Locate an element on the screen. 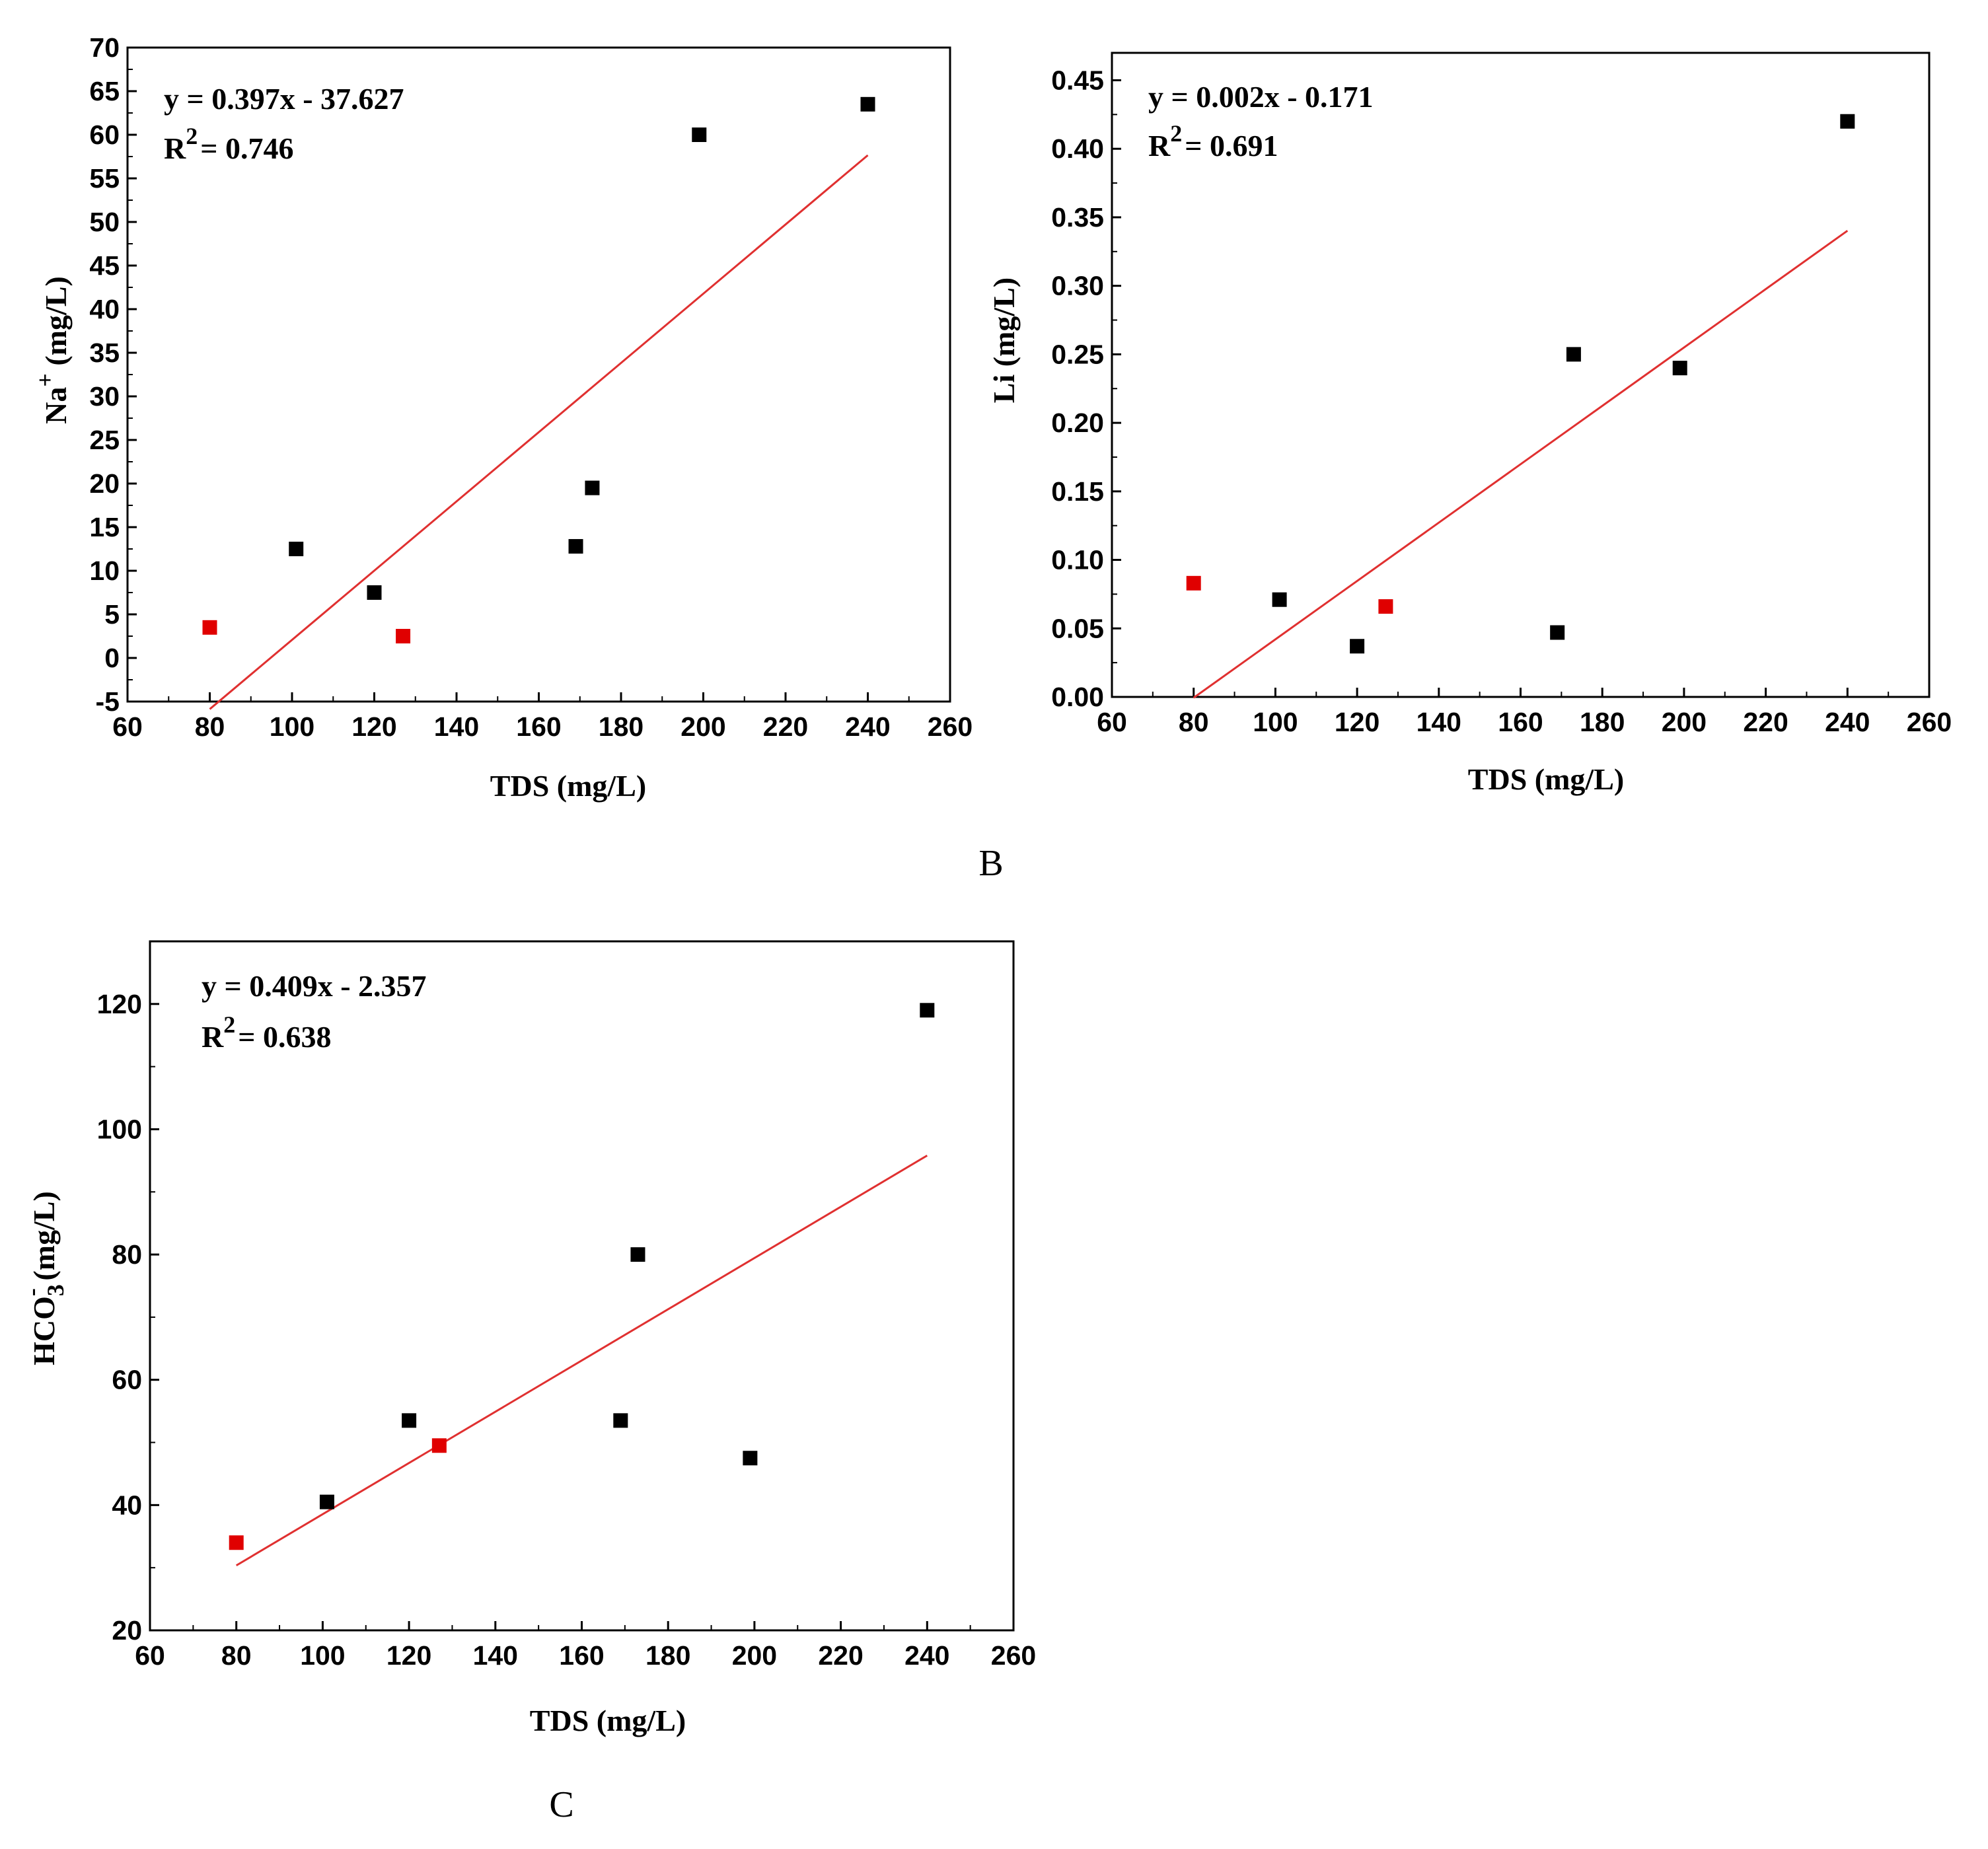 This screenshot has height=1849, width=1988. r-squared: R2= 0.638 is located at coordinates (266, 1032).